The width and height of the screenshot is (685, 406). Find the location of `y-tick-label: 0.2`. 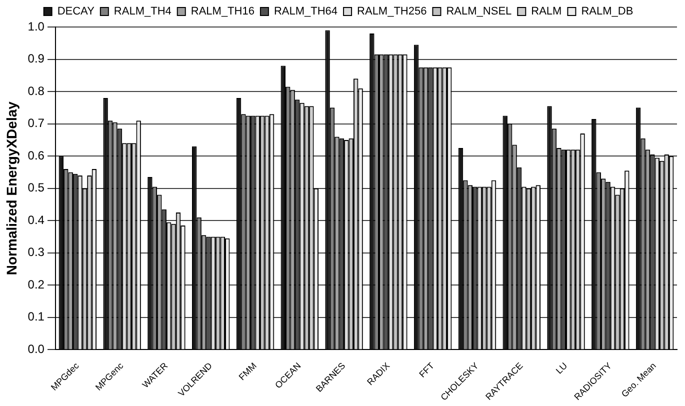

y-tick-label: 0.2 is located at coordinates (36, 284).